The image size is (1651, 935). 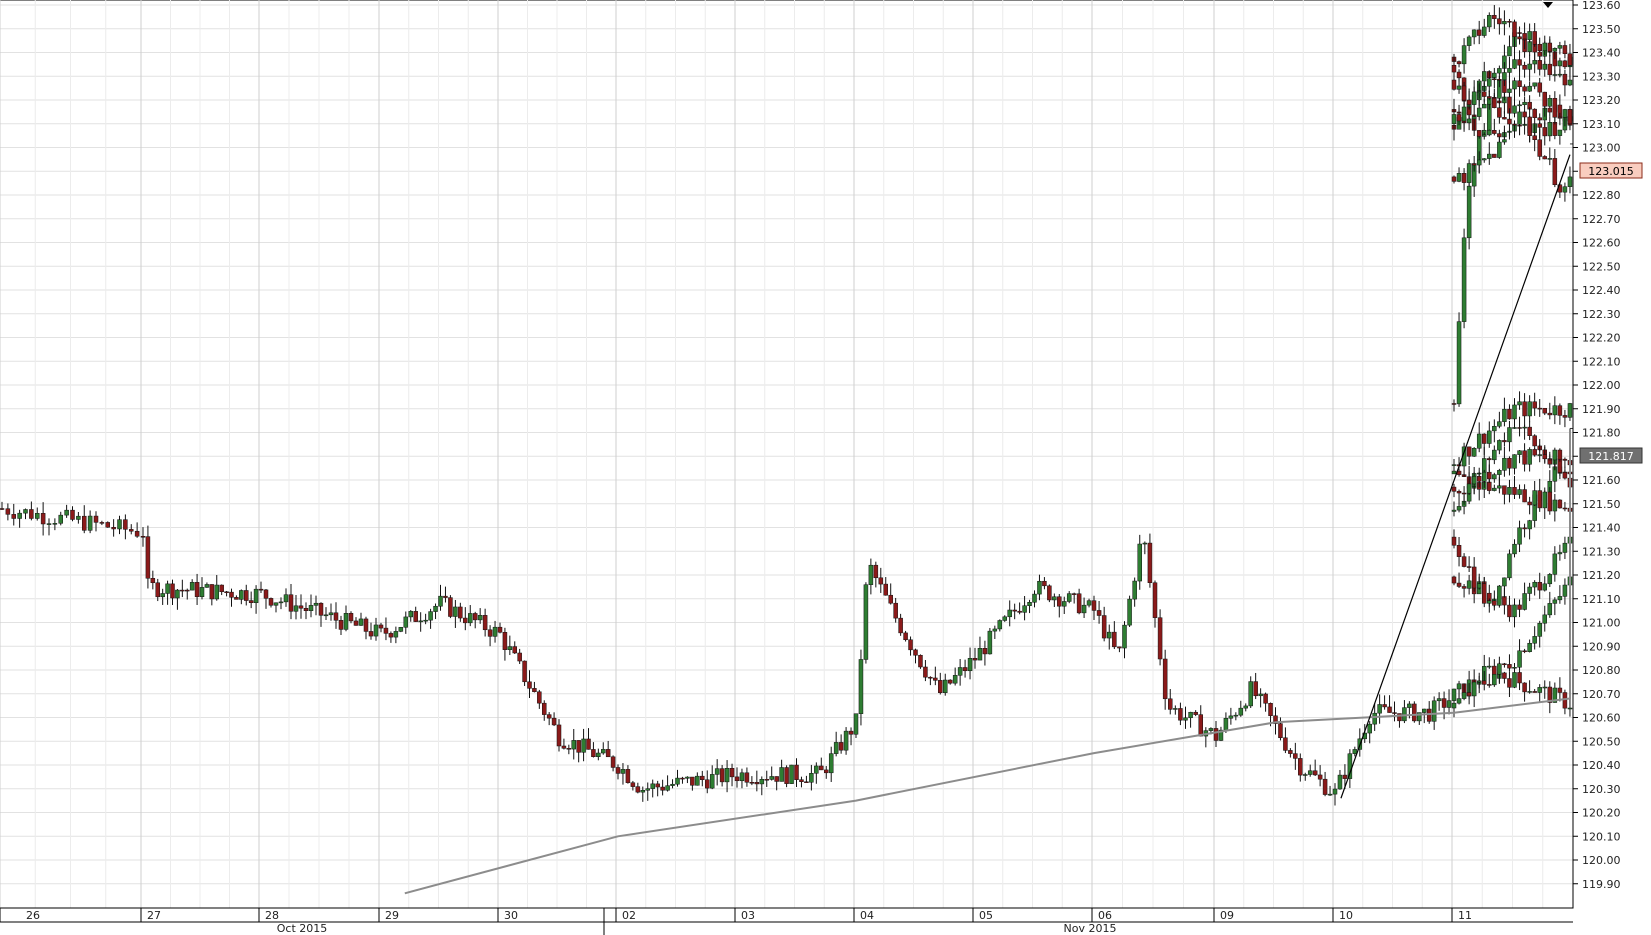 I want to click on y-tick-label: 121.30, so click(x=1601, y=551).